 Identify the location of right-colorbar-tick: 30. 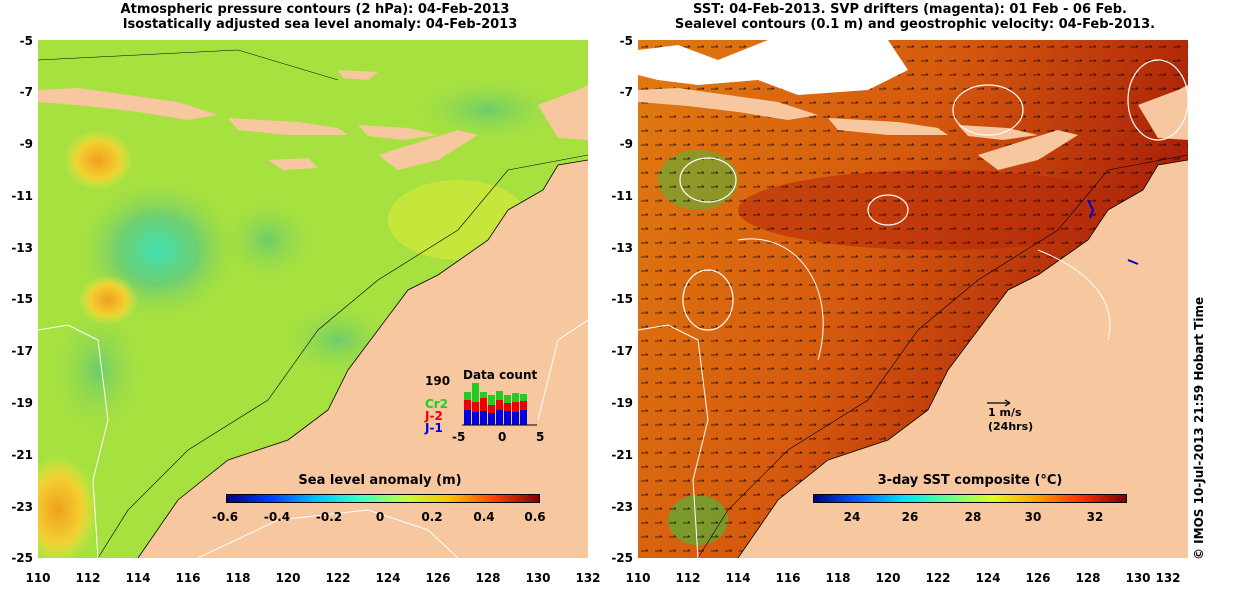
(1033, 517).